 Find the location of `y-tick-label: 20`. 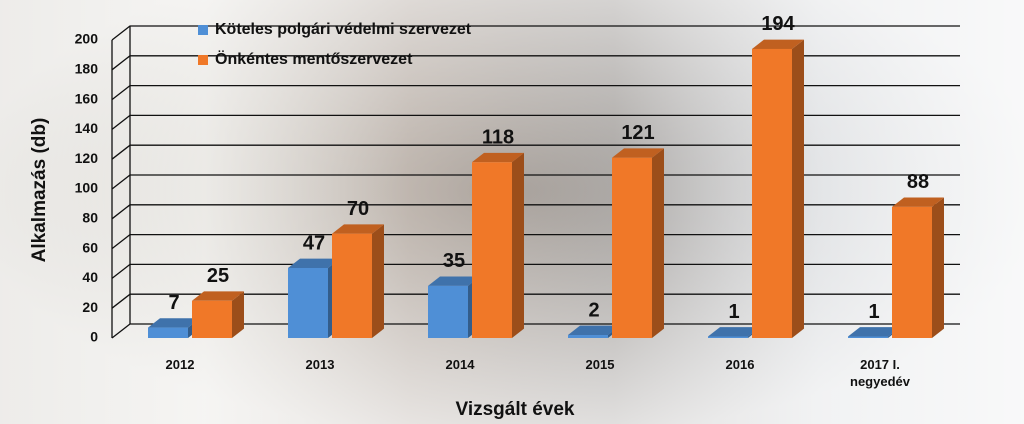

y-tick-label: 20 is located at coordinates (90, 307).